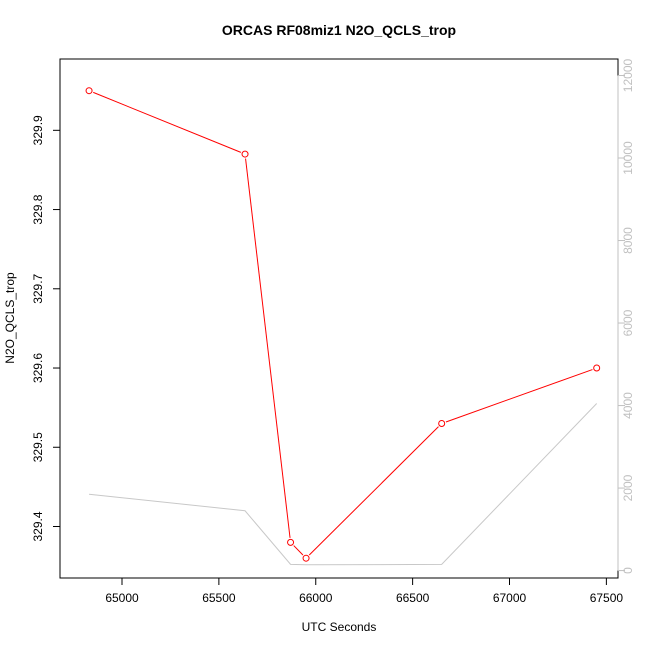 Image resolution: width=650 pixels, height=650 pixels. I want to click on y2-tick-label: 12000, so click(628, 75).